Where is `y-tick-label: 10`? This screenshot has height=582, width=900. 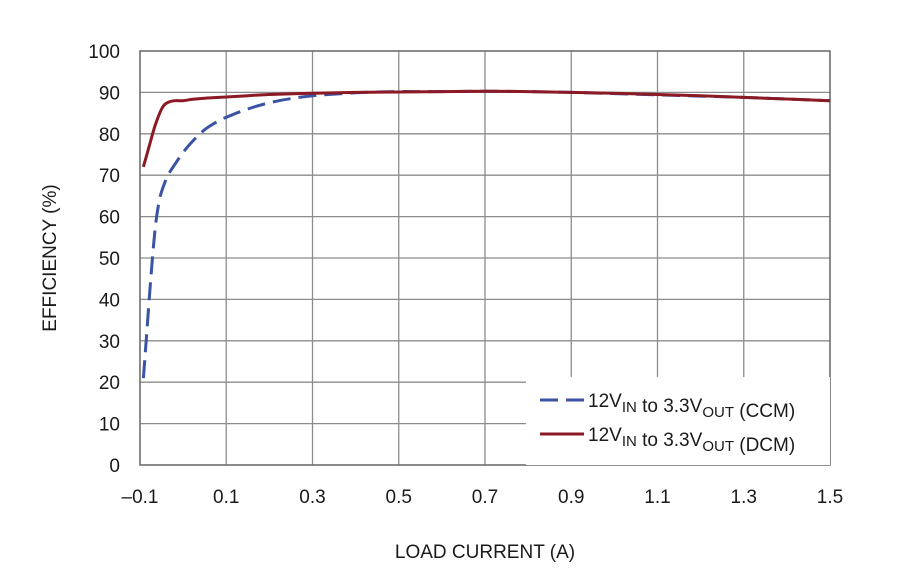
y-tick-label: 10 is located at coordinates (109, 425).